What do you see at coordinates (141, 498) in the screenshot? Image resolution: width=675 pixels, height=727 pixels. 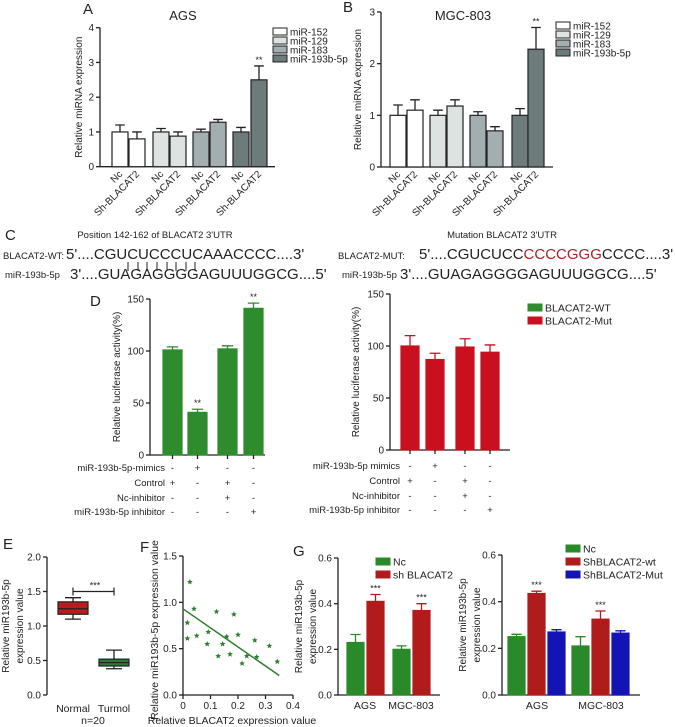 I see `condition-label: Nc-inhibitor` at bounding box center [141, 498].